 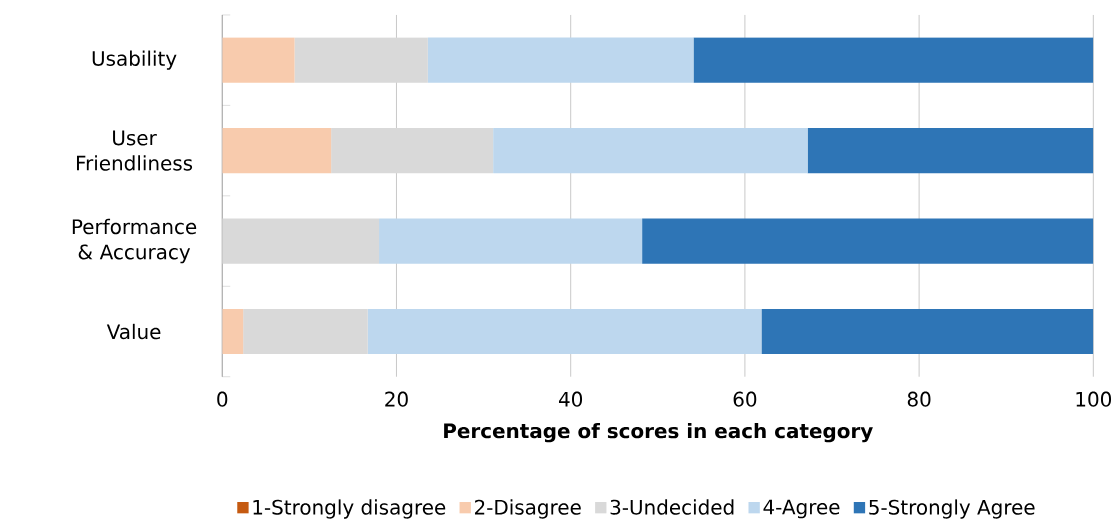 I want to click on x-tick-label: 40, so click(x=570, y=399).